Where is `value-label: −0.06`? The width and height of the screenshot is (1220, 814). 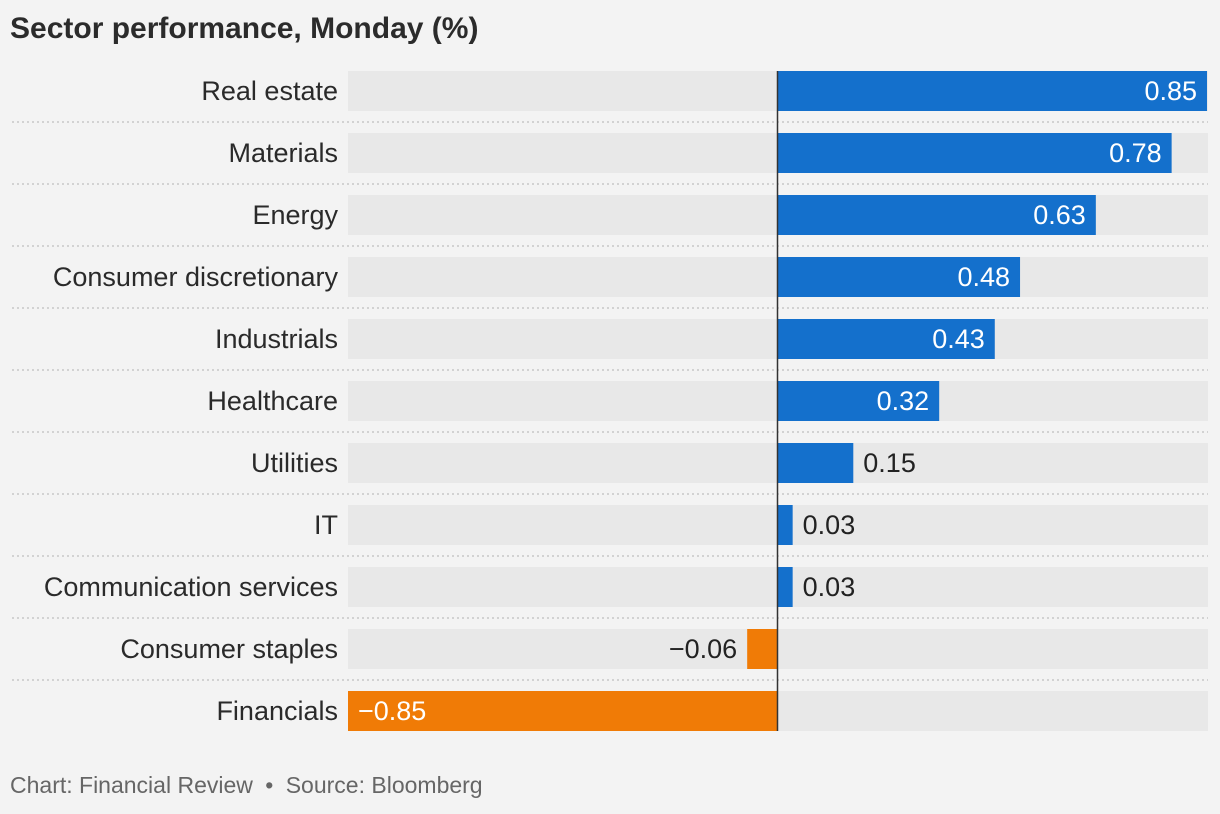 value-label: −0.06 is located at coordinates (703, 649).